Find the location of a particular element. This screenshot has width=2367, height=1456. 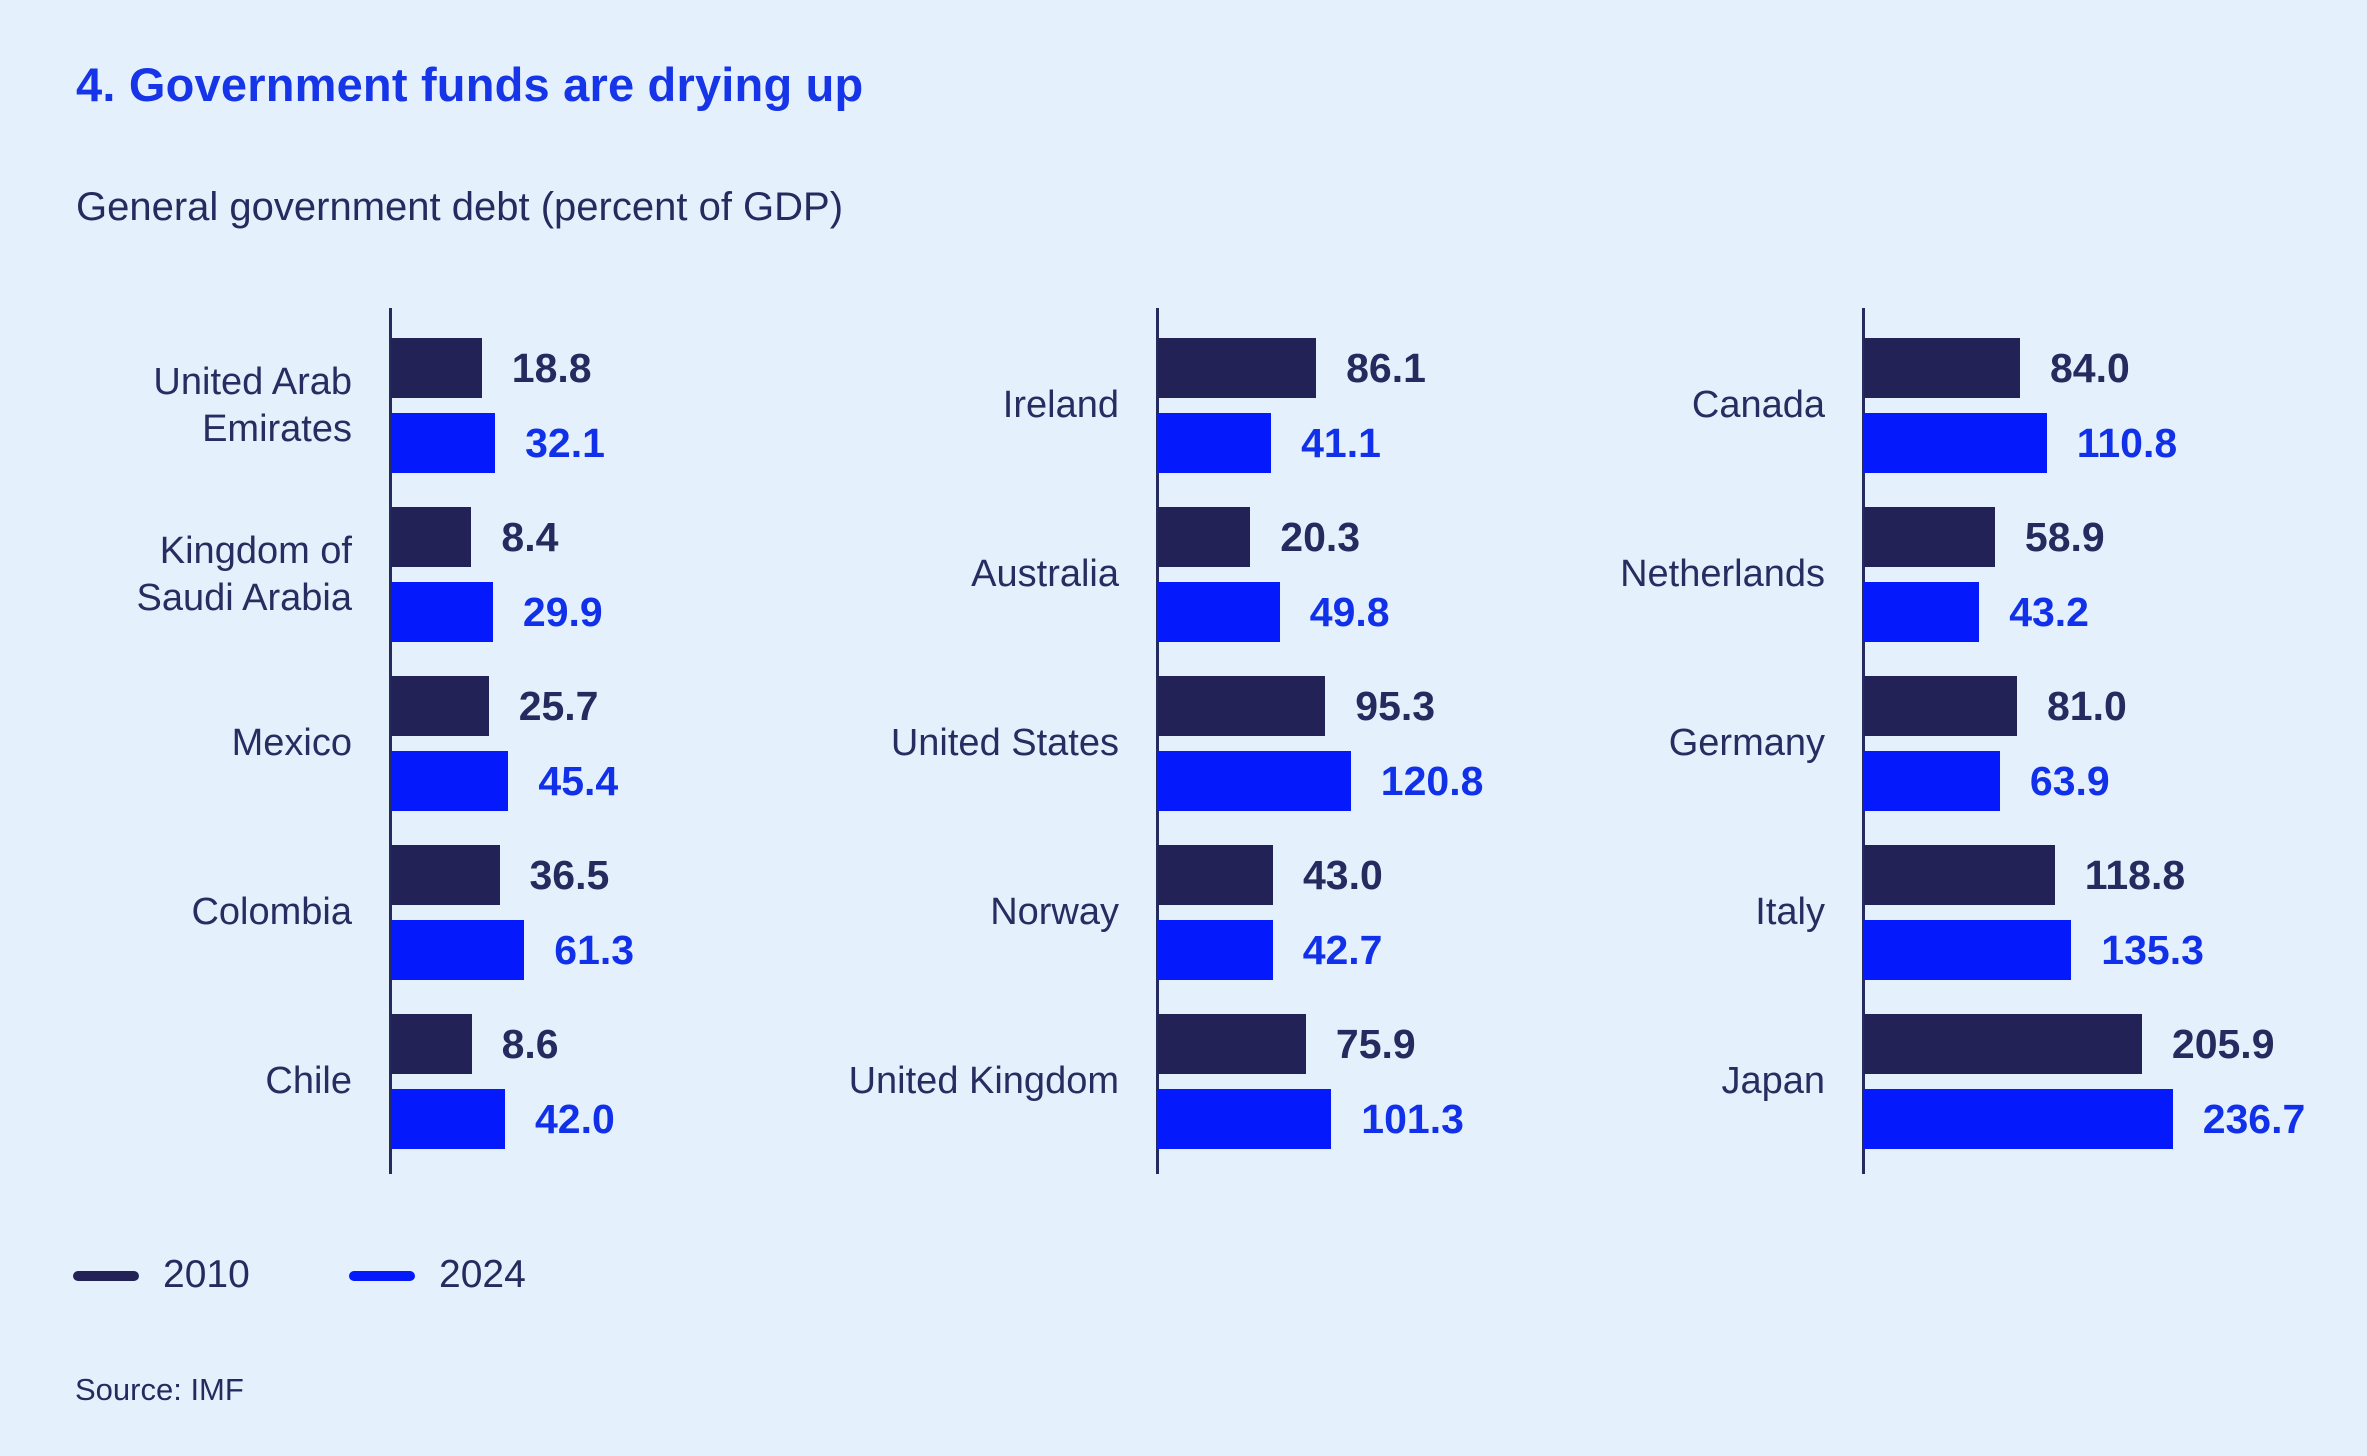

value-label-2024: 101.3 is located at coordinates (1412, 1119).